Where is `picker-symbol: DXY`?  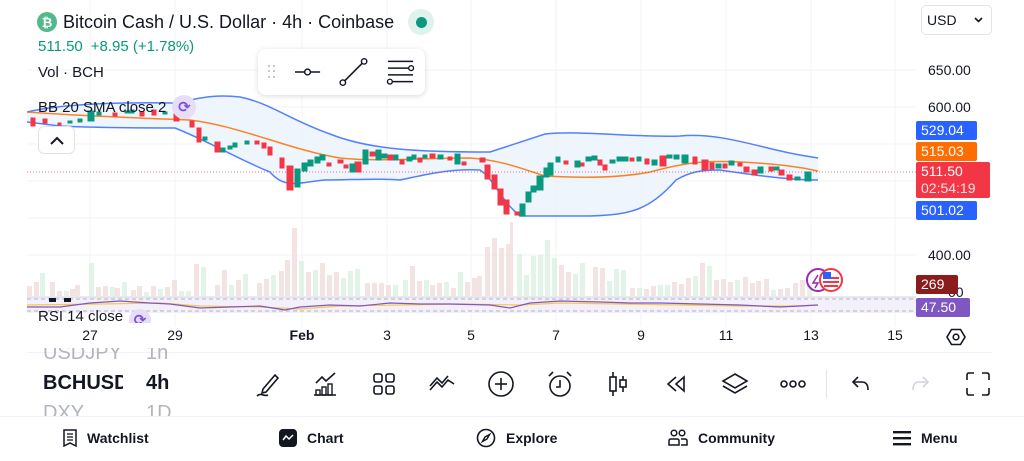 picker-symbol: DXY is located at coordinates (64, 409).